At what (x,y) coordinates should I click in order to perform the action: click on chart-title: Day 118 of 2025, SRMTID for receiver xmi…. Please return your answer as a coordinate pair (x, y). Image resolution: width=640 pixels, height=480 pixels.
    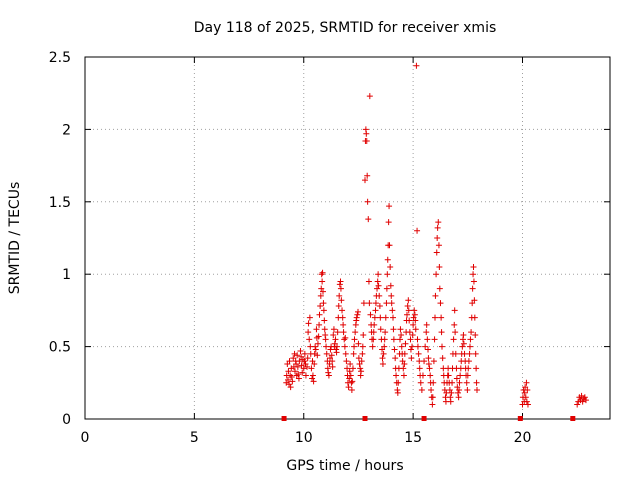
    Looking at the image, I should click on (345, 28).